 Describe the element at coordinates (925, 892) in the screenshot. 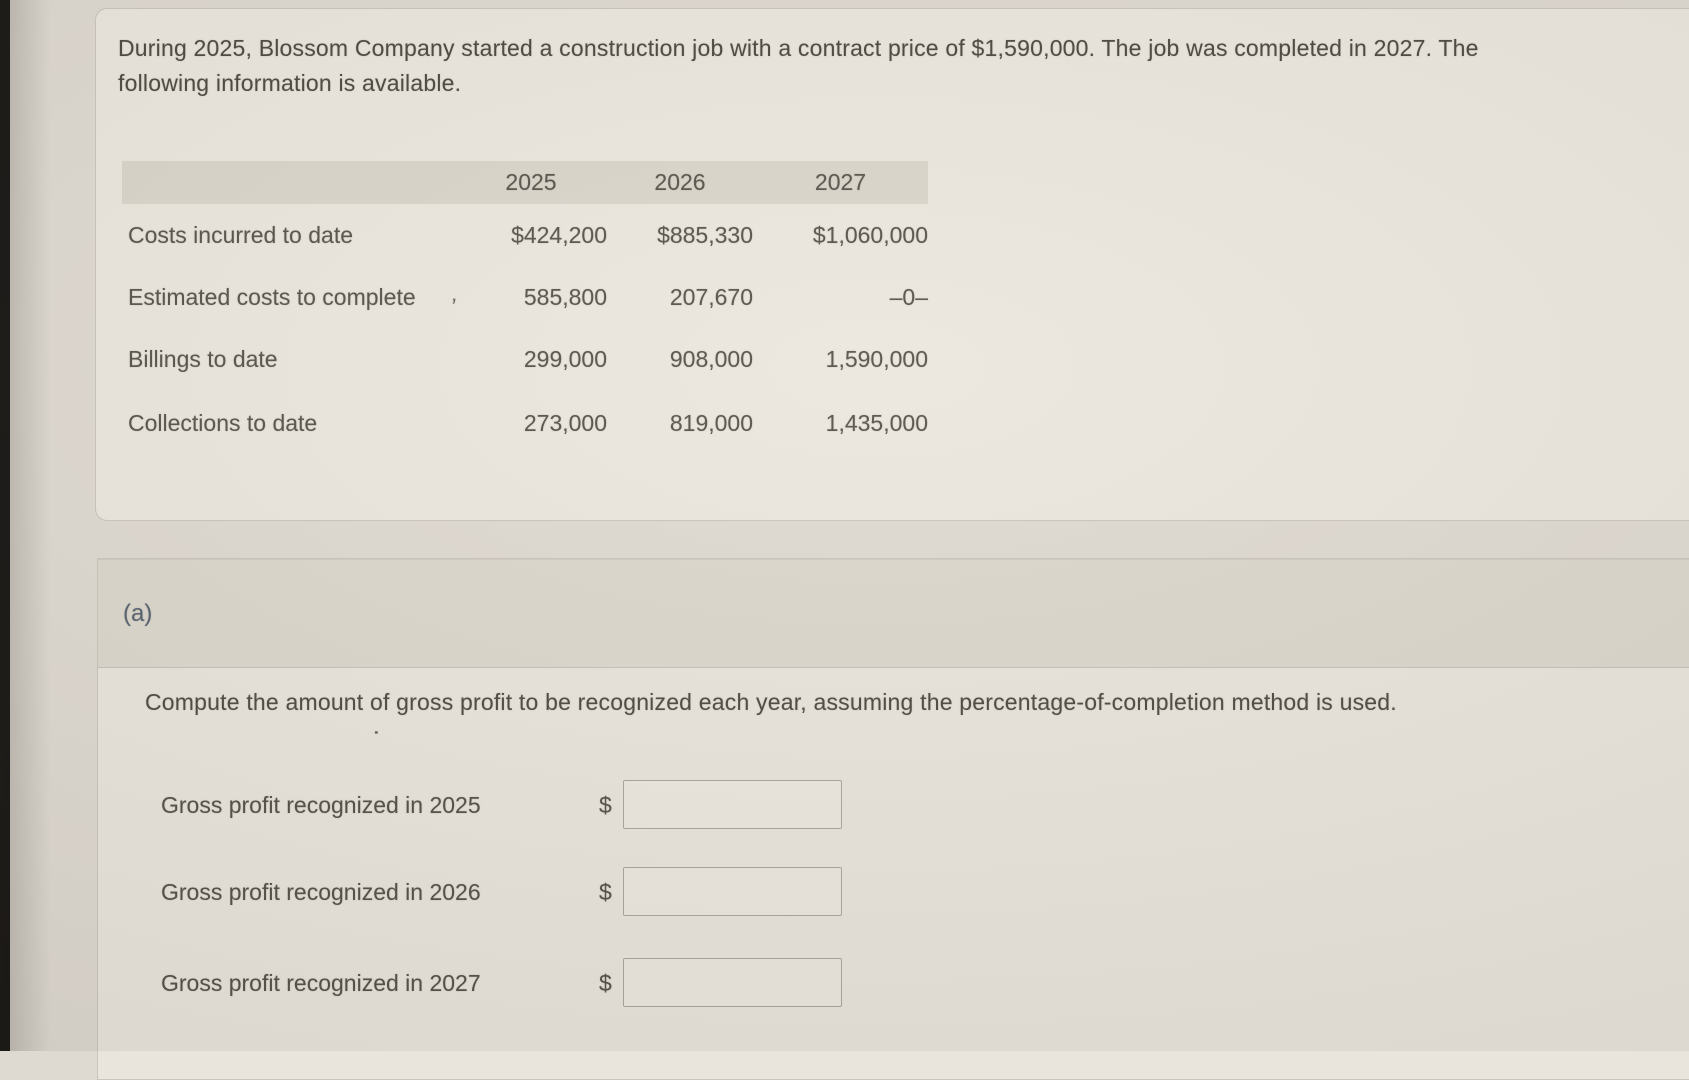

I see `answer-row-2026: Gross profit recognized in 2026 $` at that location.